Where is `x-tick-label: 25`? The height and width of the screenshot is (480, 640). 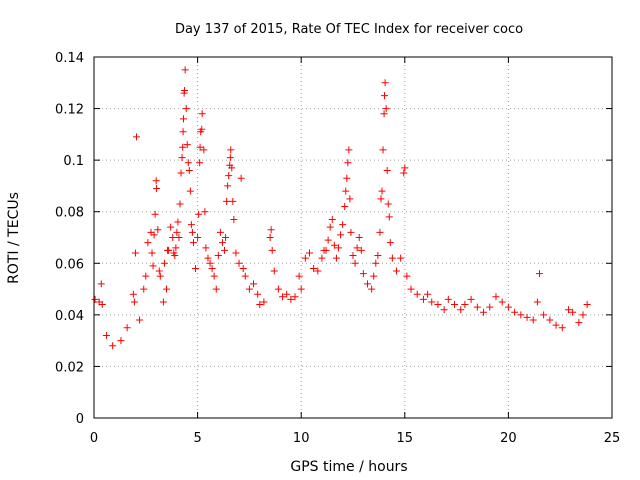
x-tick-label: 25 is located at coordinates (612, 438).